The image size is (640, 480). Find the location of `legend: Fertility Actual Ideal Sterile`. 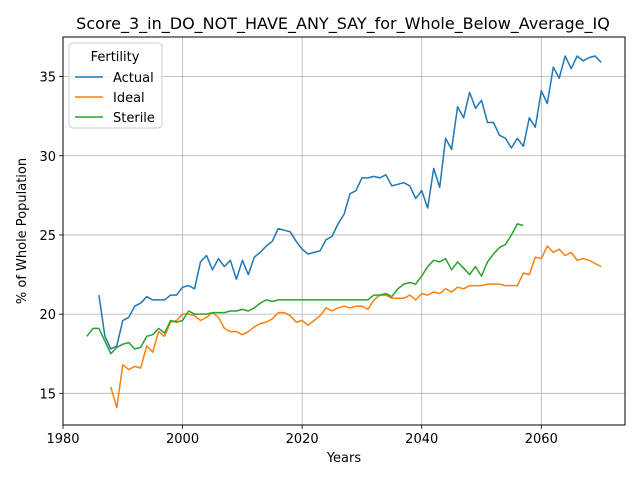

legend: Fertility Actual Ideal Sterile is located at coordinates (115, 85).